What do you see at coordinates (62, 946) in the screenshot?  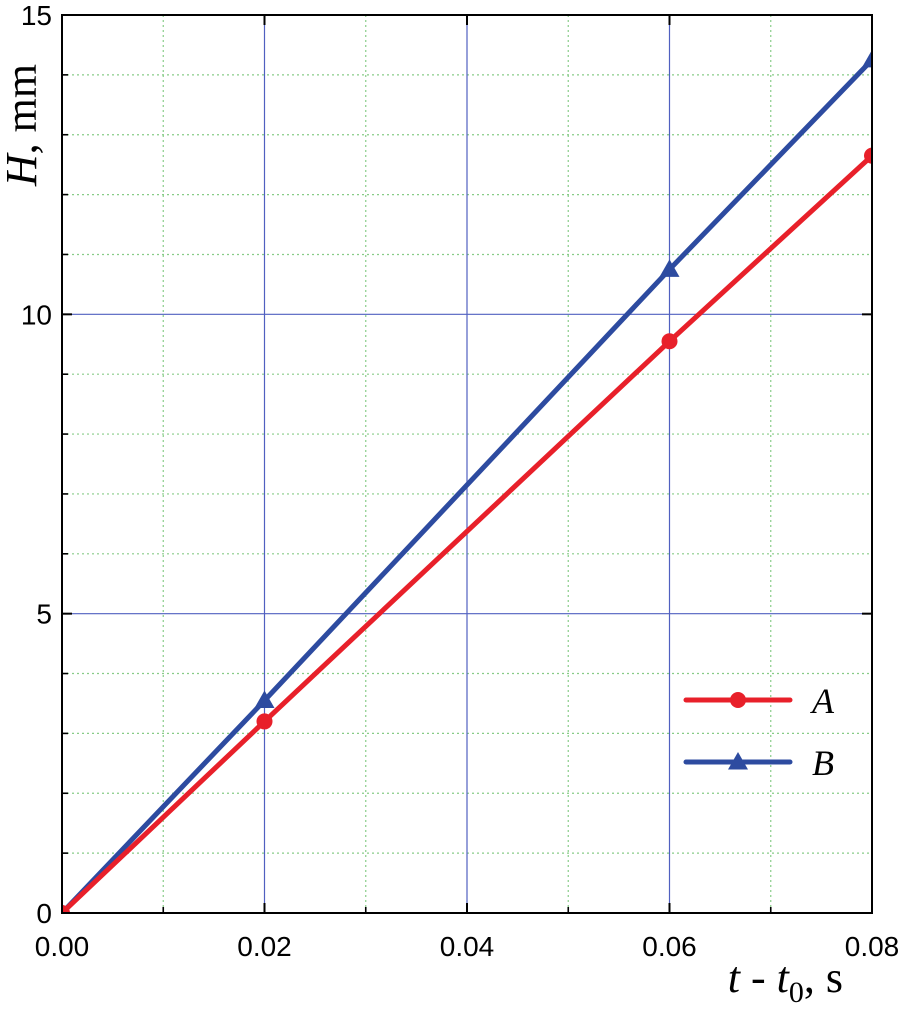 I see `x-tick-label: 0.00` at bounding box center [62, 946].